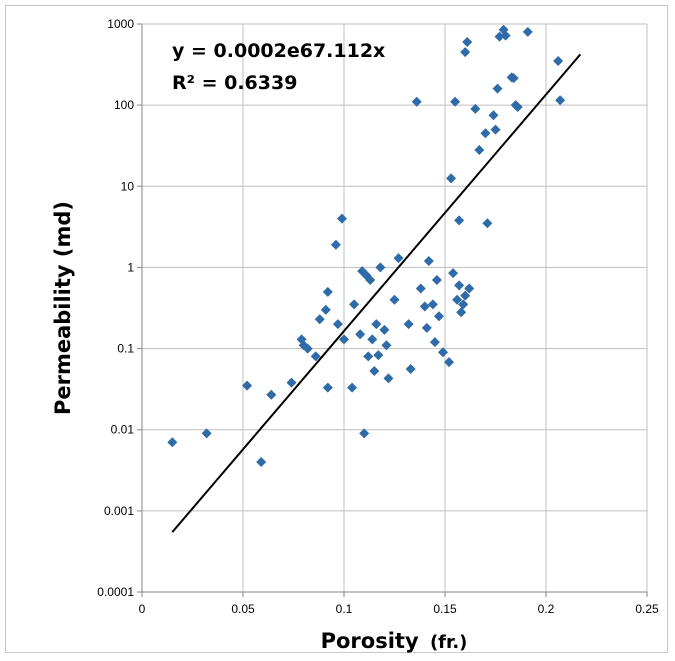 This screenshot has height=661, width=675. I want to click on x-axis-title: Porosity (fr.), so click(394, 641).